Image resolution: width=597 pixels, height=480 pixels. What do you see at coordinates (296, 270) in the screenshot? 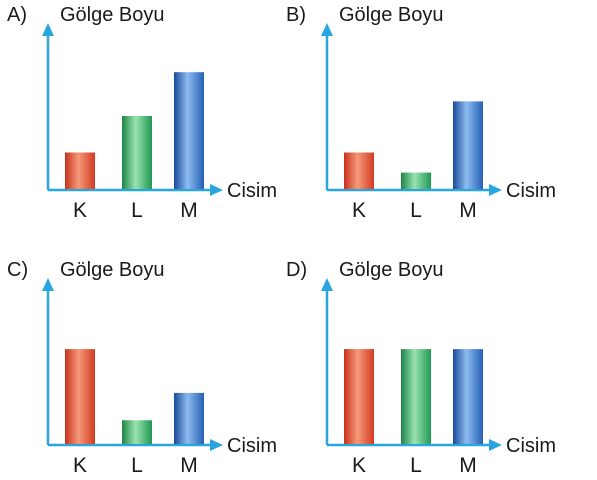
I see `option-label: D)` at bounding box center [296, 270].